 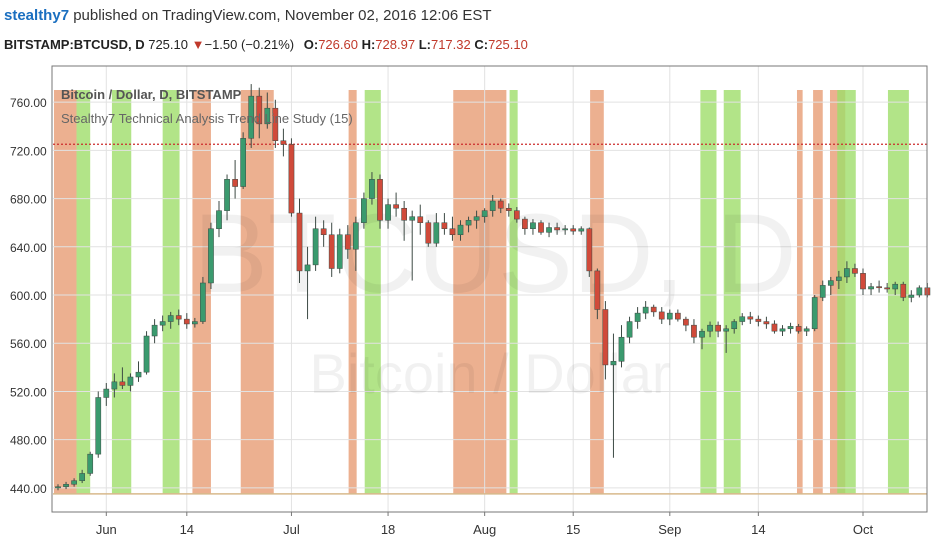 What do you see at coordinates (151, 94) in the screenshot?
I see `chart-title: Bitcoin / Dollar, D, BITSTAMP` at bounding box center [151, 94].